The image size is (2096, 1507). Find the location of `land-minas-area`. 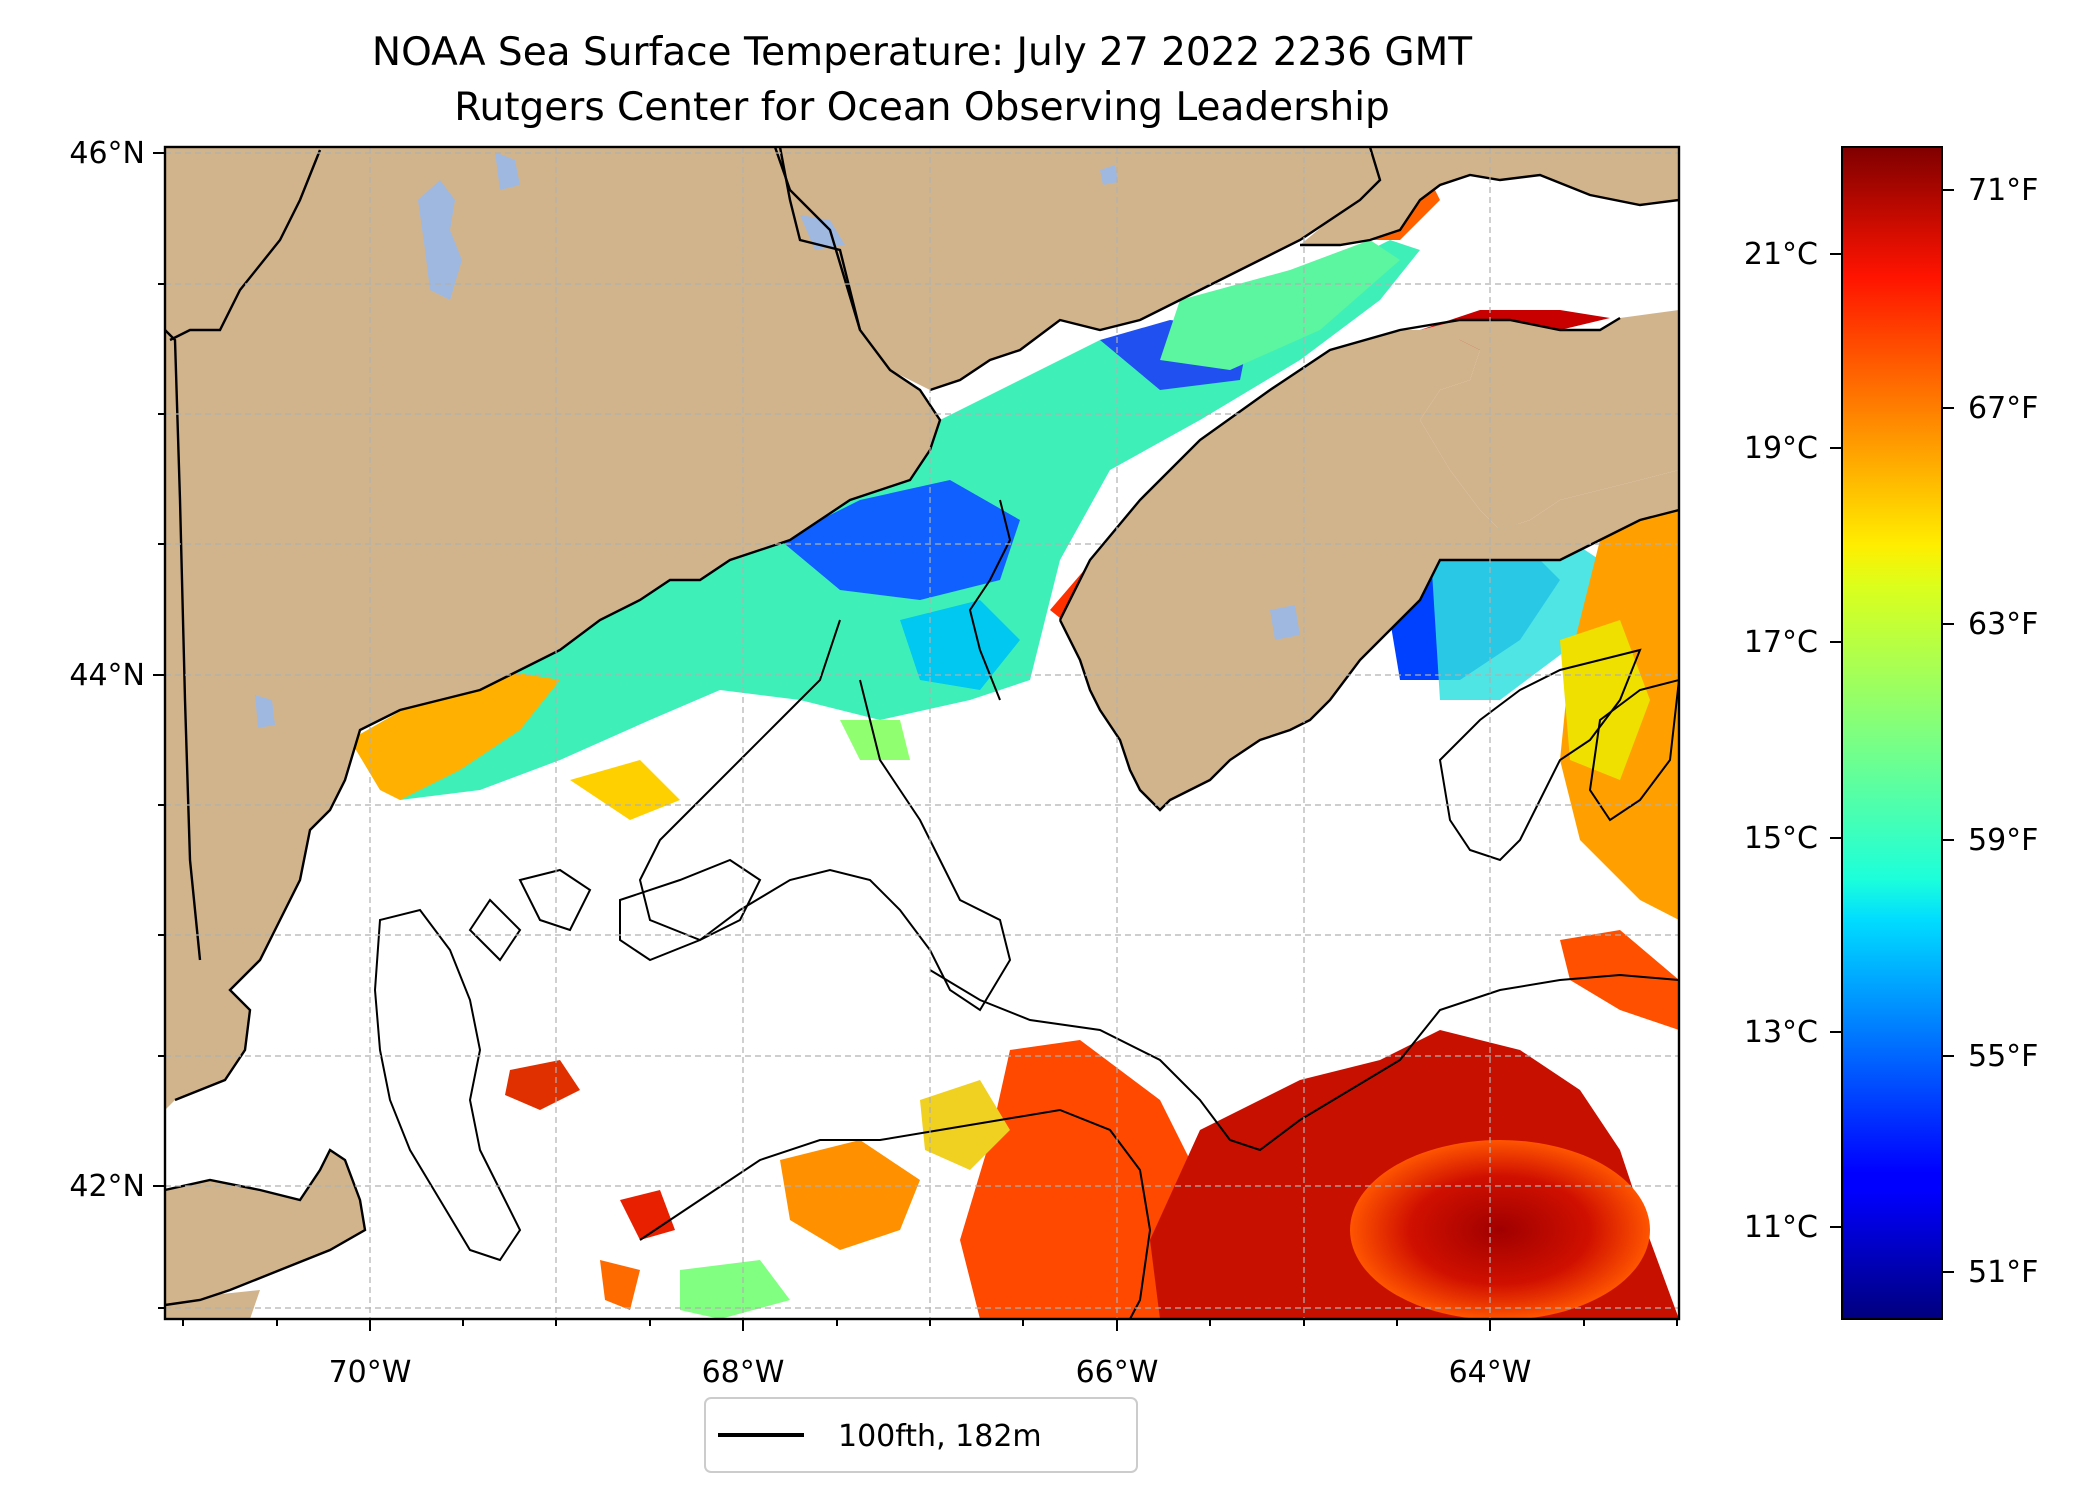

land-minas-area is located at coordinates (1549, 420).